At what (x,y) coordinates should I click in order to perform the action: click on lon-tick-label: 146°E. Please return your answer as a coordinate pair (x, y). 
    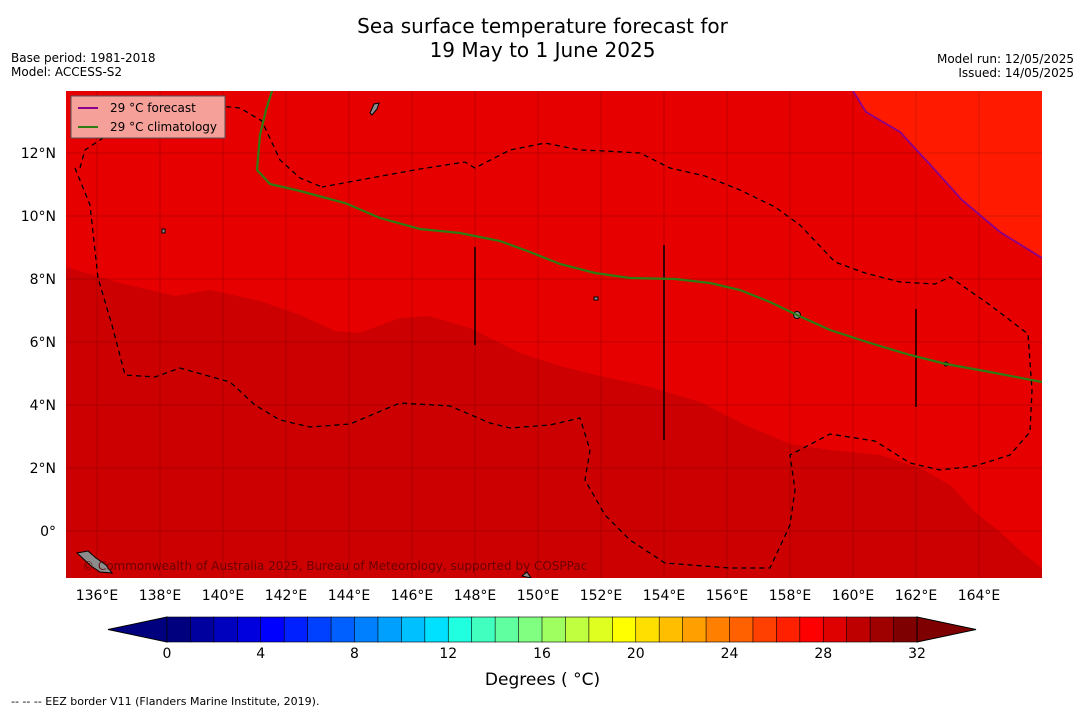
    Looking at the image, I should click on (412, 596).